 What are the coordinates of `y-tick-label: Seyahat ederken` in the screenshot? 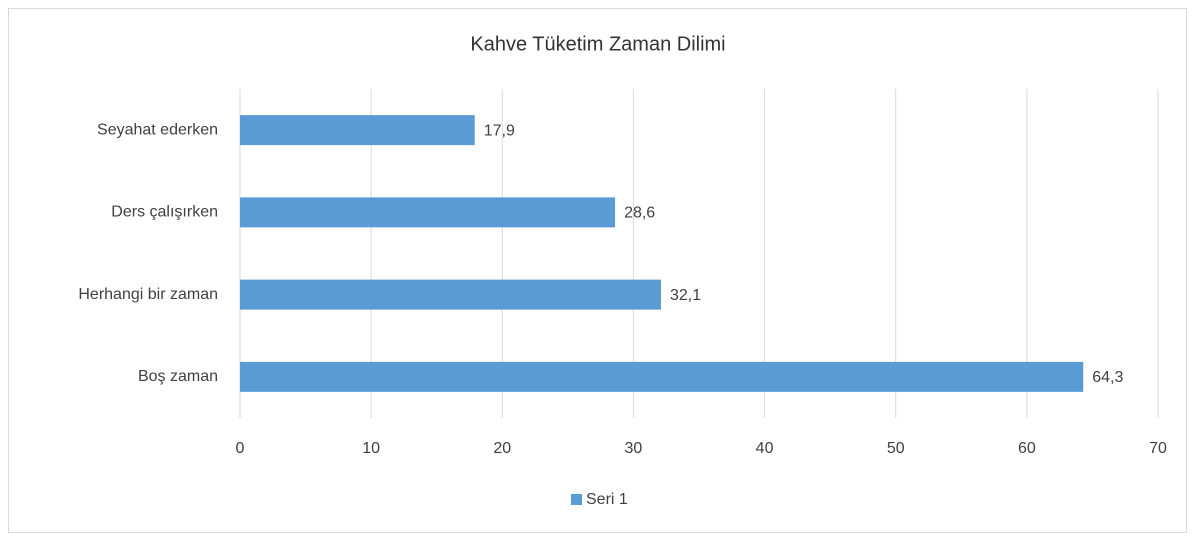 It's located at (157, 129).